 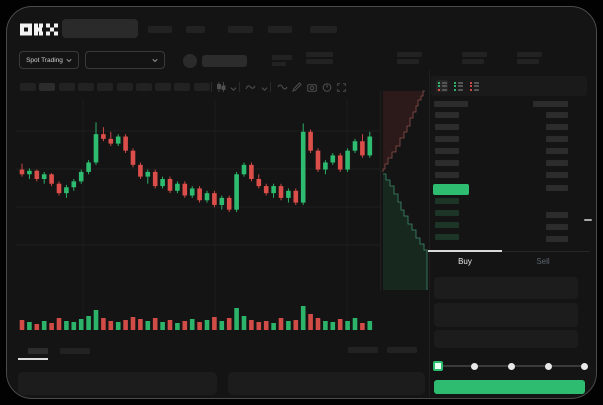 What do you see at coordinates (438, 366) in the screenshot?
I see `amount-slider-handle` at bounding box center [438, 366].